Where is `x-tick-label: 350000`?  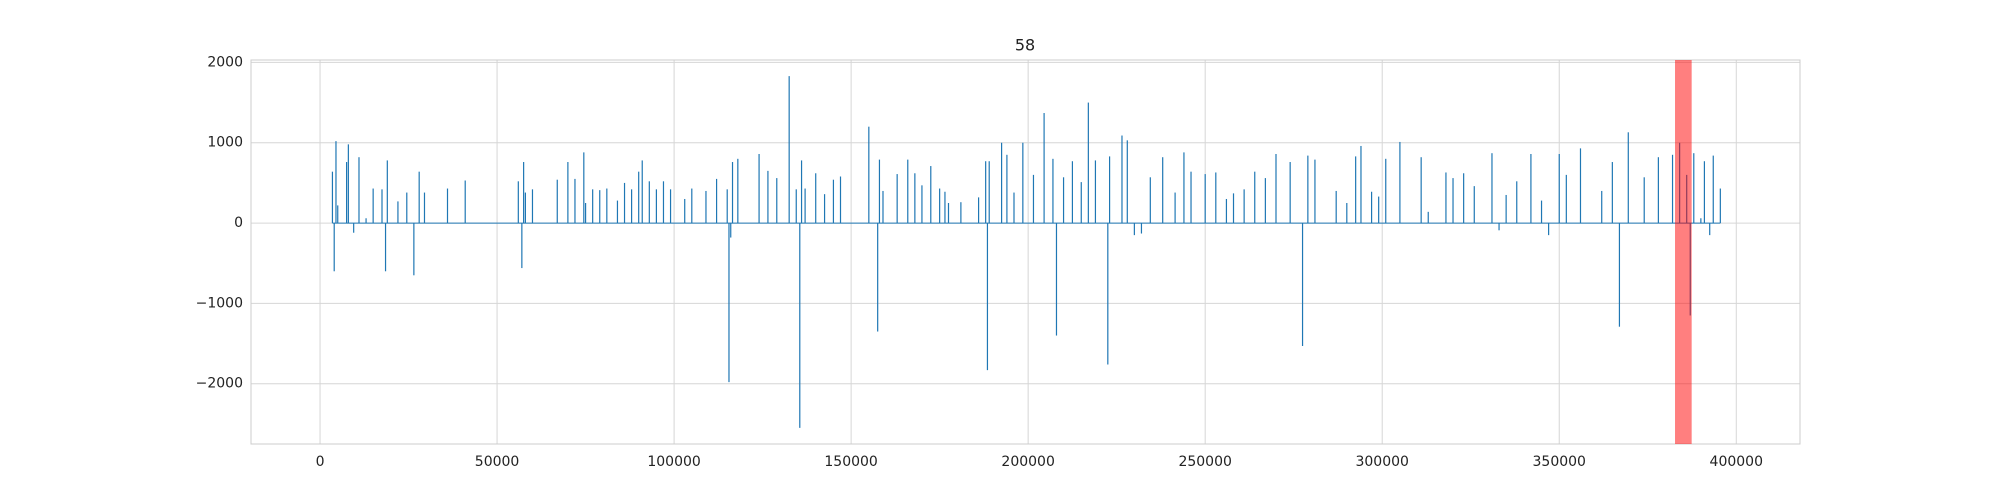 x-tick-label: 350000 is located at coordinates (1559, 462).